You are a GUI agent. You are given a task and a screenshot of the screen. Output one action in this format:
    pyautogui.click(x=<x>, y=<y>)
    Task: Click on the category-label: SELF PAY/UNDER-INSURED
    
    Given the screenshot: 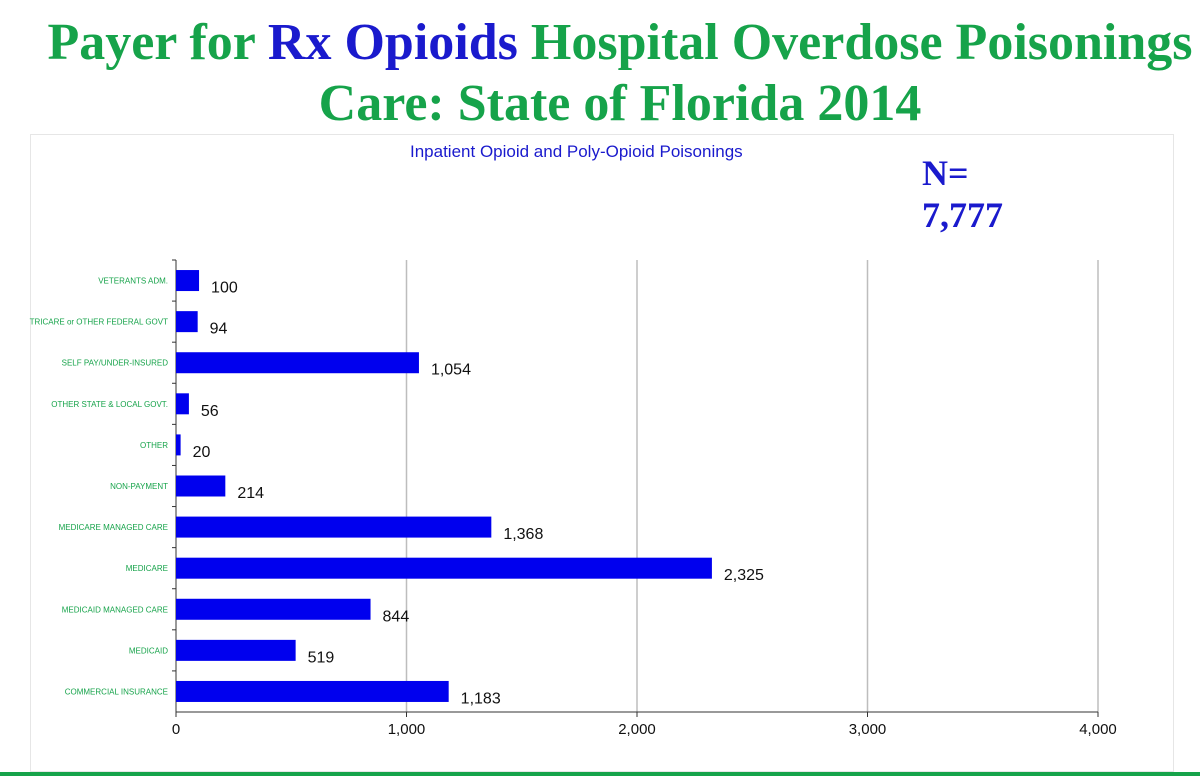 What is the action you would take?
    pyautogui.click(x=115, y=363)
    